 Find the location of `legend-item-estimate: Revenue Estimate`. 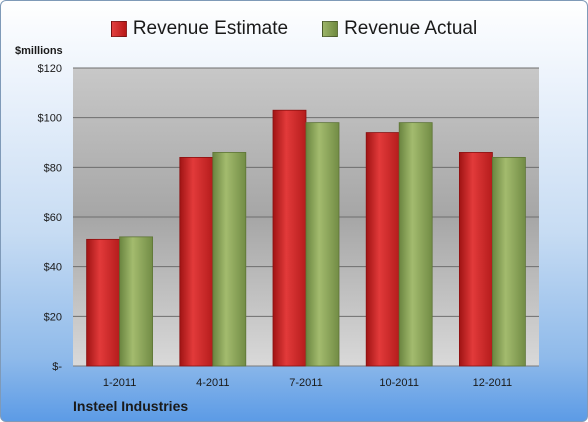

legend-item-estimate: Revenue Estimate is located at coordinates (199, 29).